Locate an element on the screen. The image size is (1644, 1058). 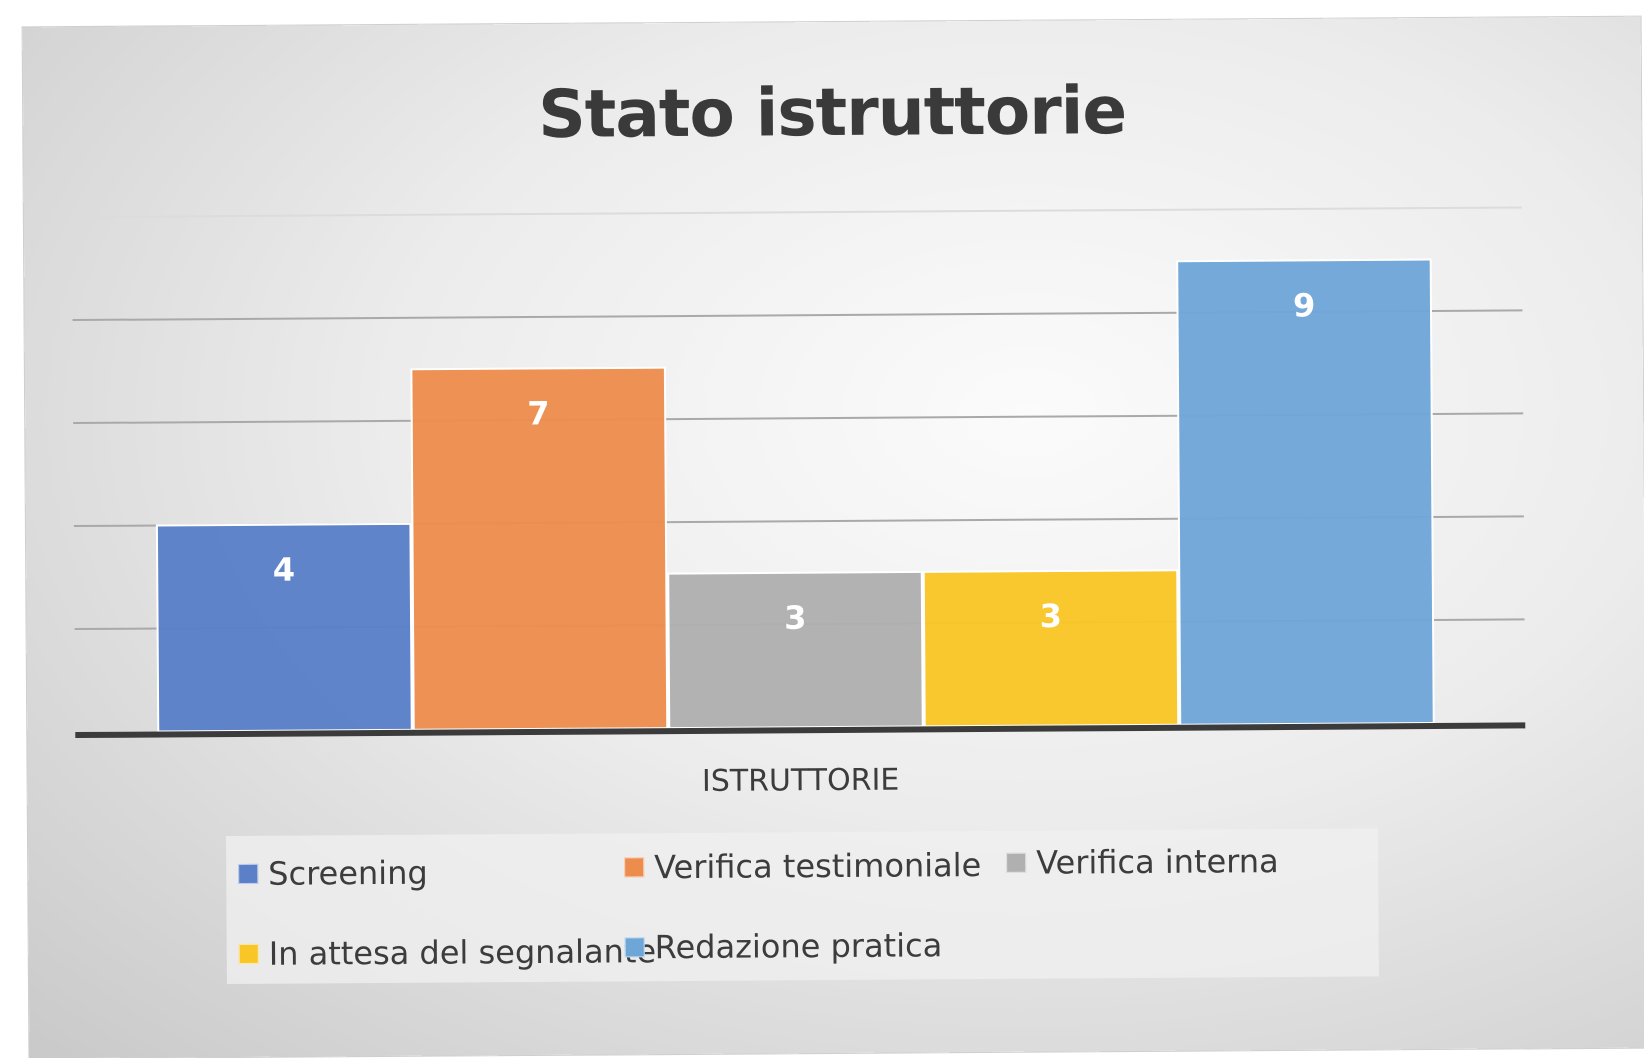
legend-label: Verifica interna is located at coordinates (1157, 862).